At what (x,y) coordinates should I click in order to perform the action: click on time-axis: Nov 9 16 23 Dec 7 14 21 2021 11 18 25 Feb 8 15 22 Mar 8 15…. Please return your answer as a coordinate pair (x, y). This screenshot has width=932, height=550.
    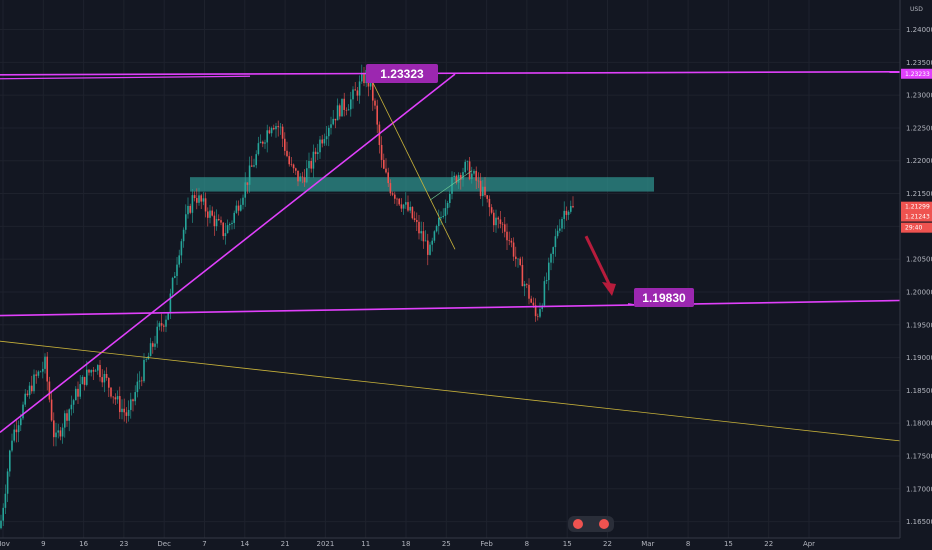
    Looking at the image, I should click on (450, 542).